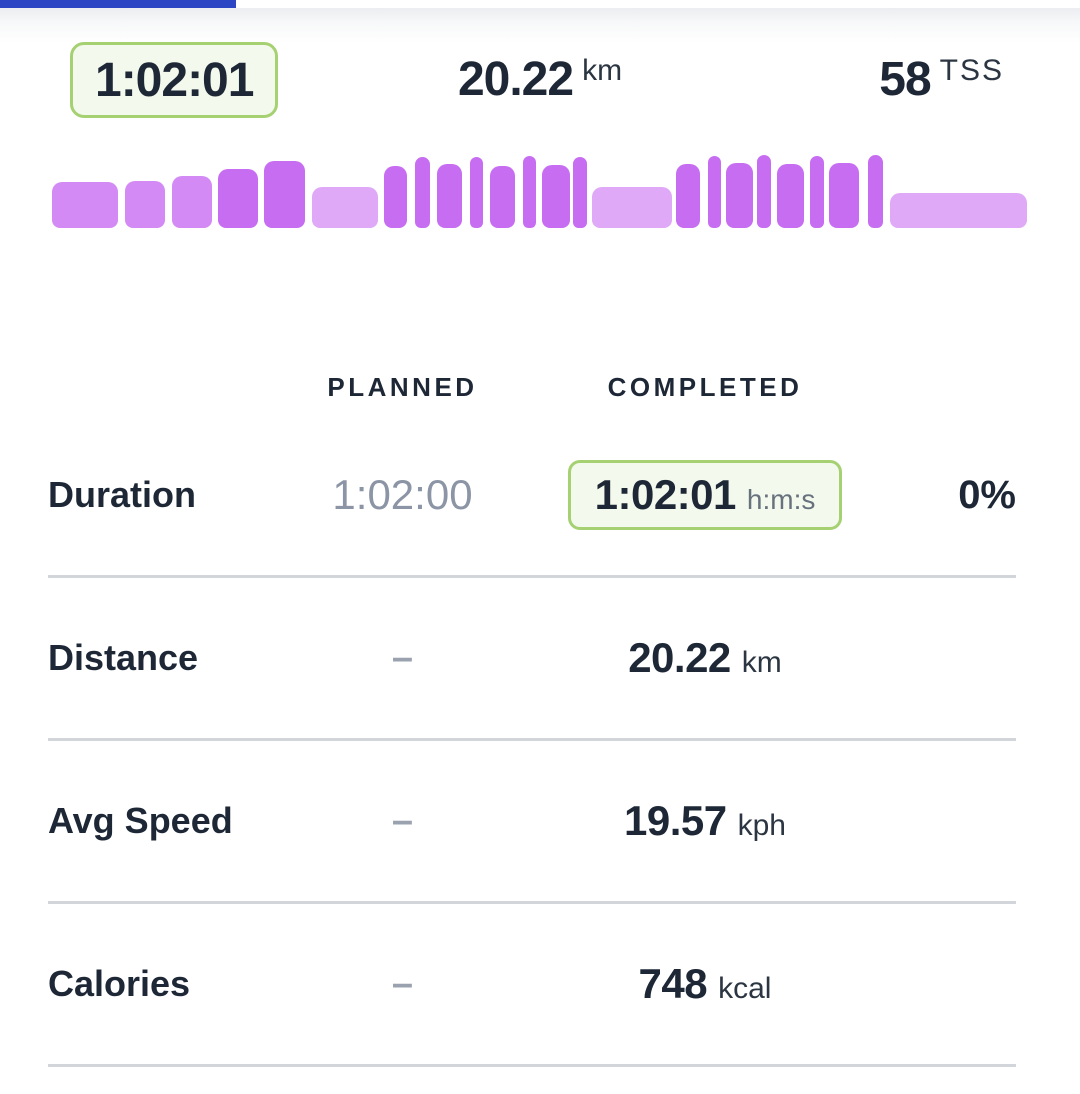 Image resolution: width=1080 pixels, height=1094 pixels. I want to click on completed-unit: km, so click(761, 662).